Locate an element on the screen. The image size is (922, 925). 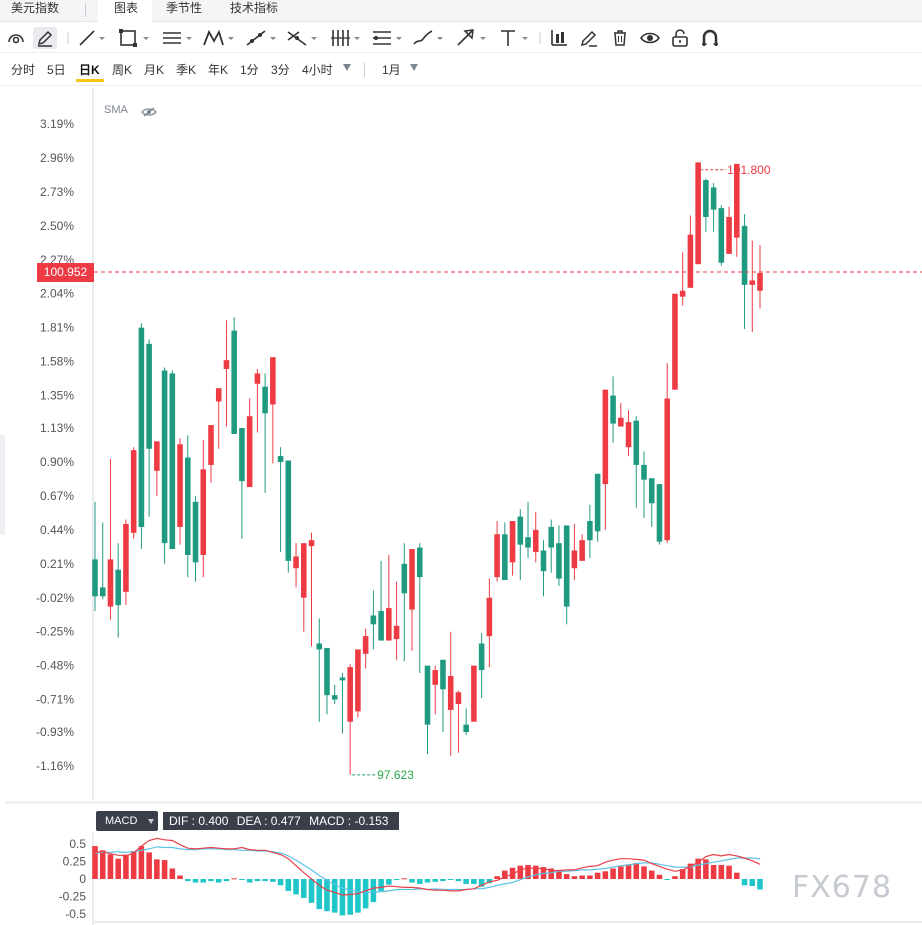
side-panel-handle is located at coordinates (2, 485).